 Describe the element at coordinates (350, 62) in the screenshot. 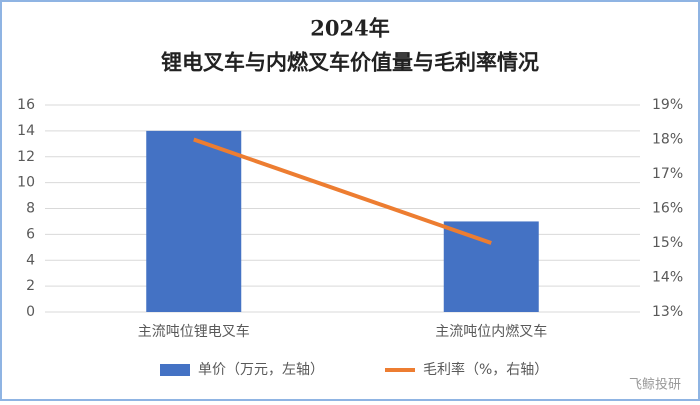

I see `chart-subtitle: 锂电叉车与内燃叉车价值量与毛利率情况` at that location.